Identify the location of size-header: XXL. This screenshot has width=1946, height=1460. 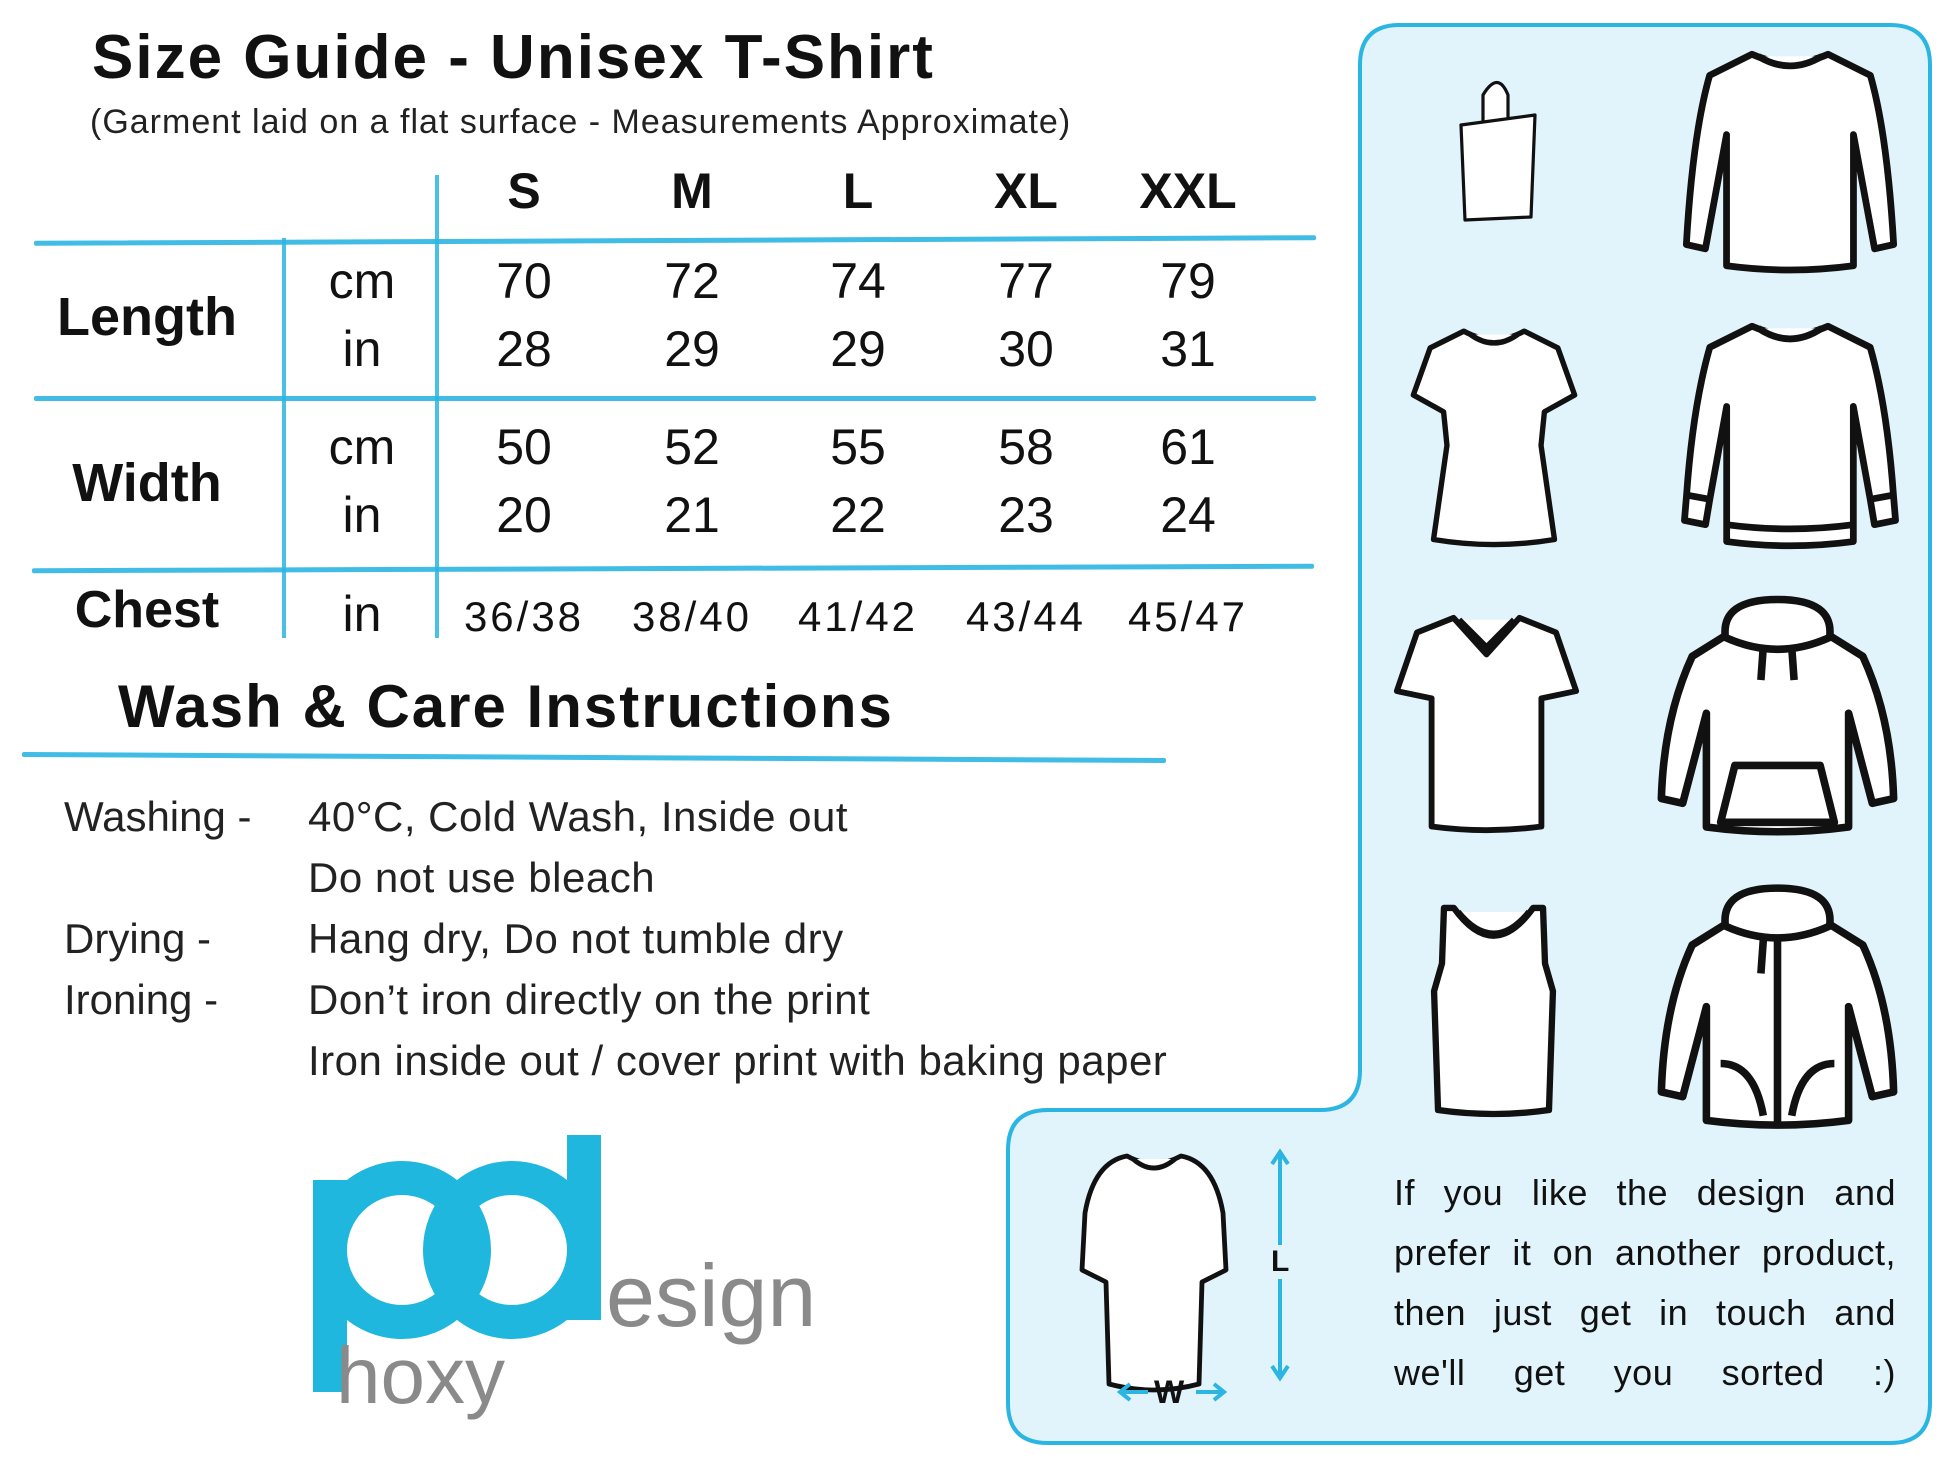
(1188, 191).